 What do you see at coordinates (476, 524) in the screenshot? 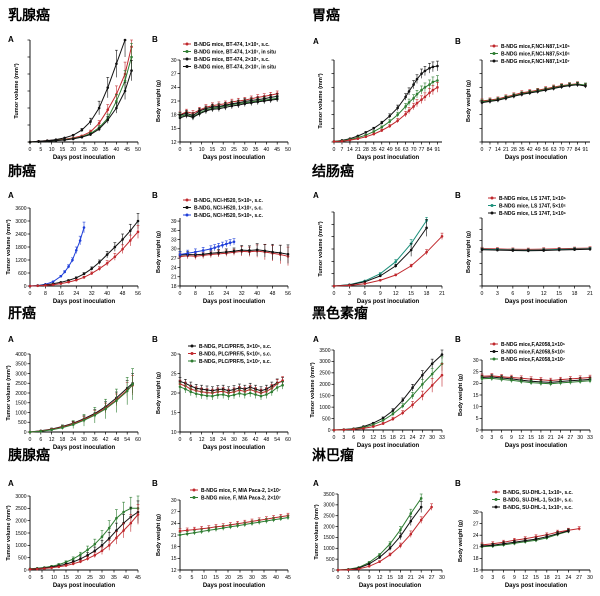
I see `y-tick-label: 27` at bounding box center [476, 524].